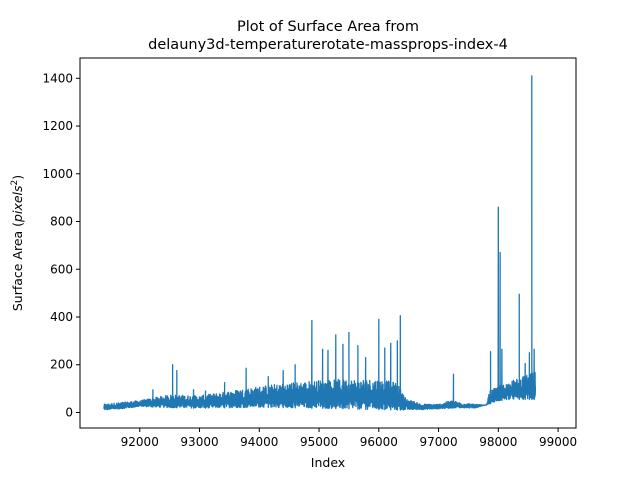 This screenshot has height=480, width=640. What do you see at coordinates (61, 269) in the screenshot?
I see `y-tick-label: 600` at bounding box center [61, 269].